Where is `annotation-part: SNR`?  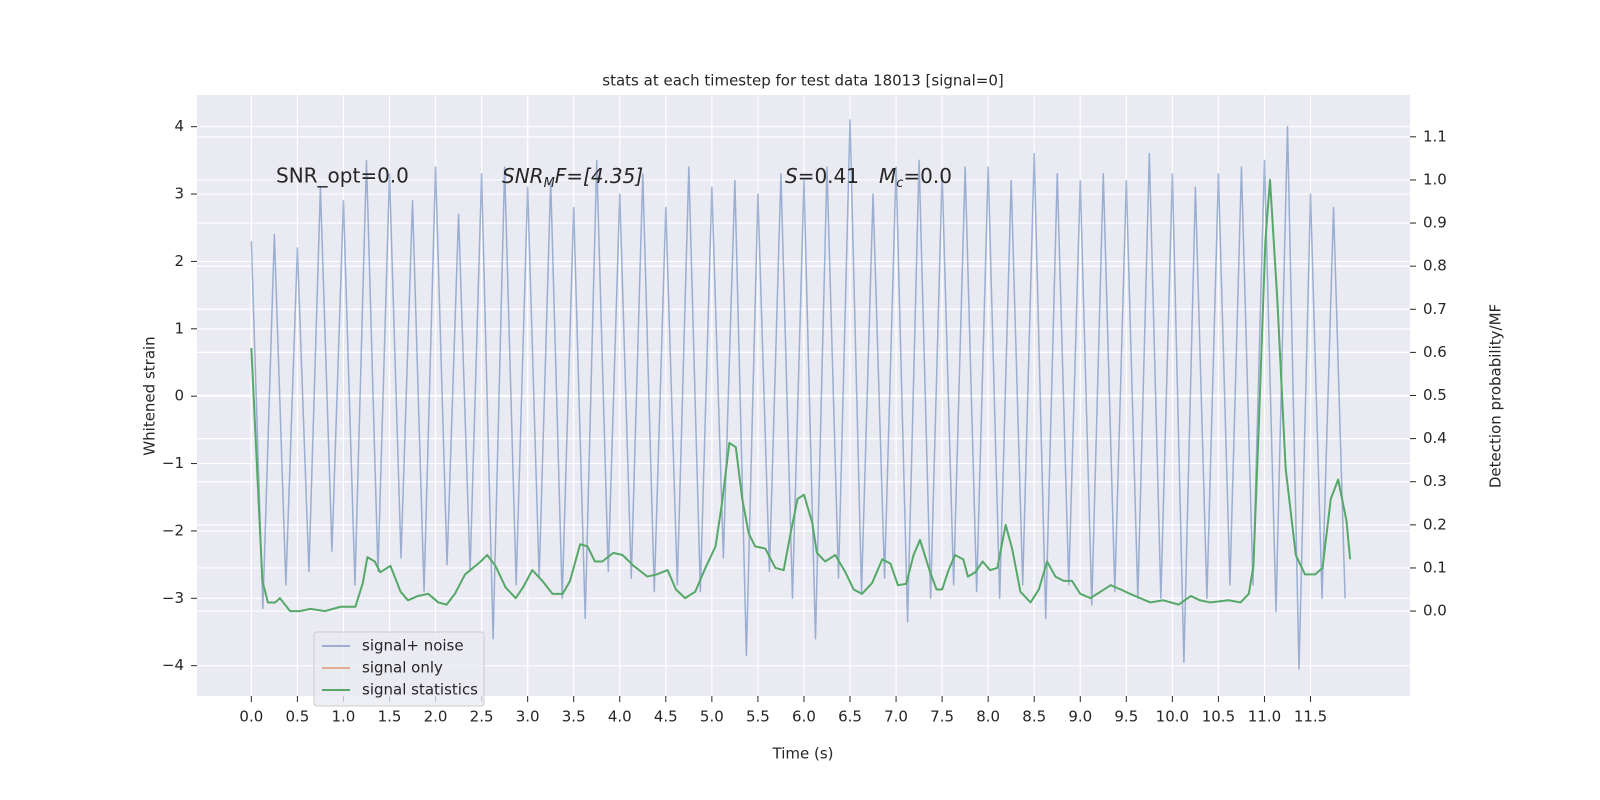
annotation-part: SNR is located at coordinates (523, 176).